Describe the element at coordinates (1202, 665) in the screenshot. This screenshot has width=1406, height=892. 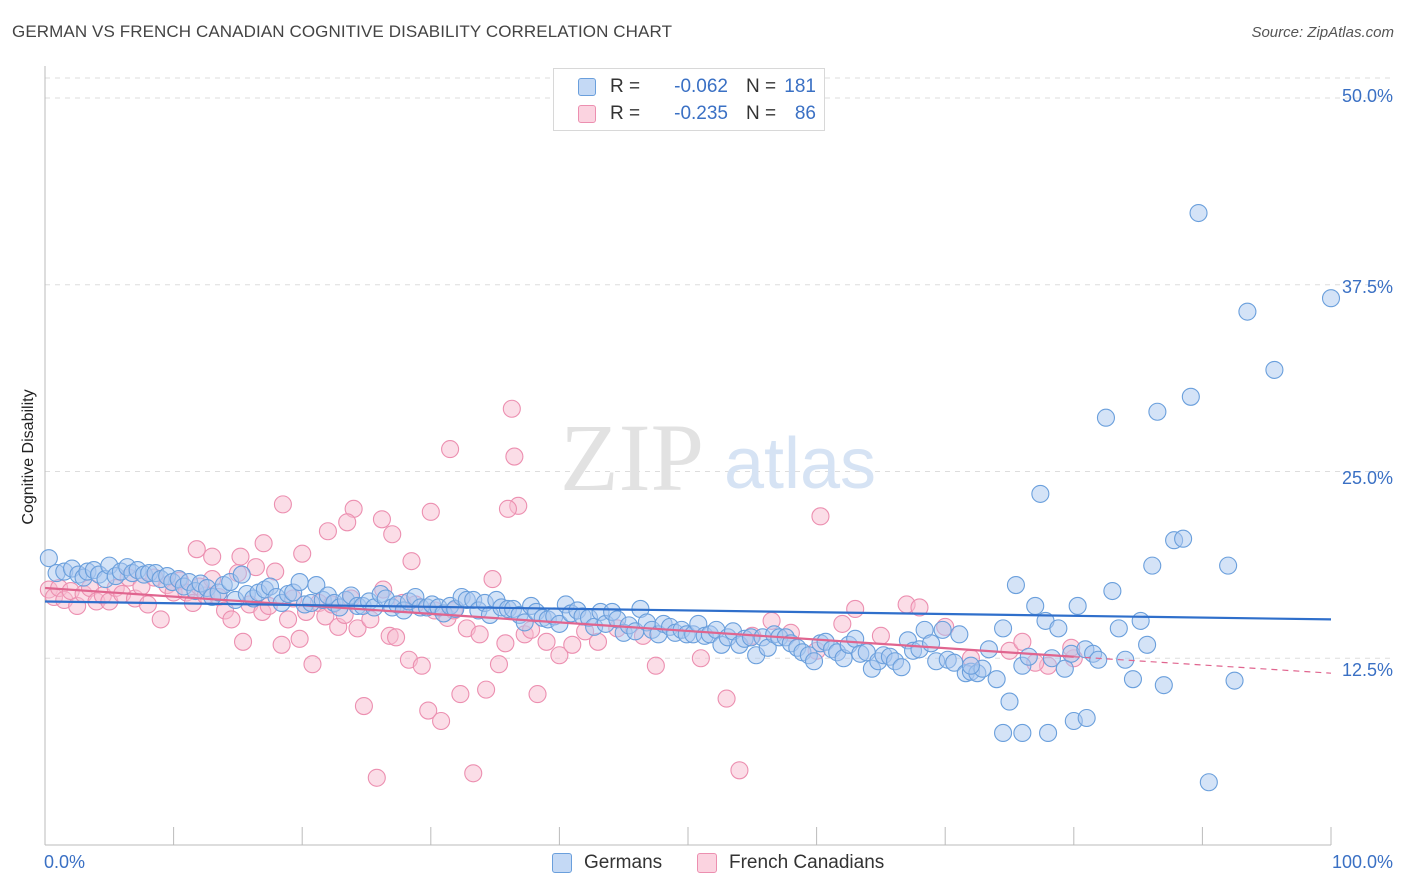
I see `french-canadians-trend-extension` at that location.